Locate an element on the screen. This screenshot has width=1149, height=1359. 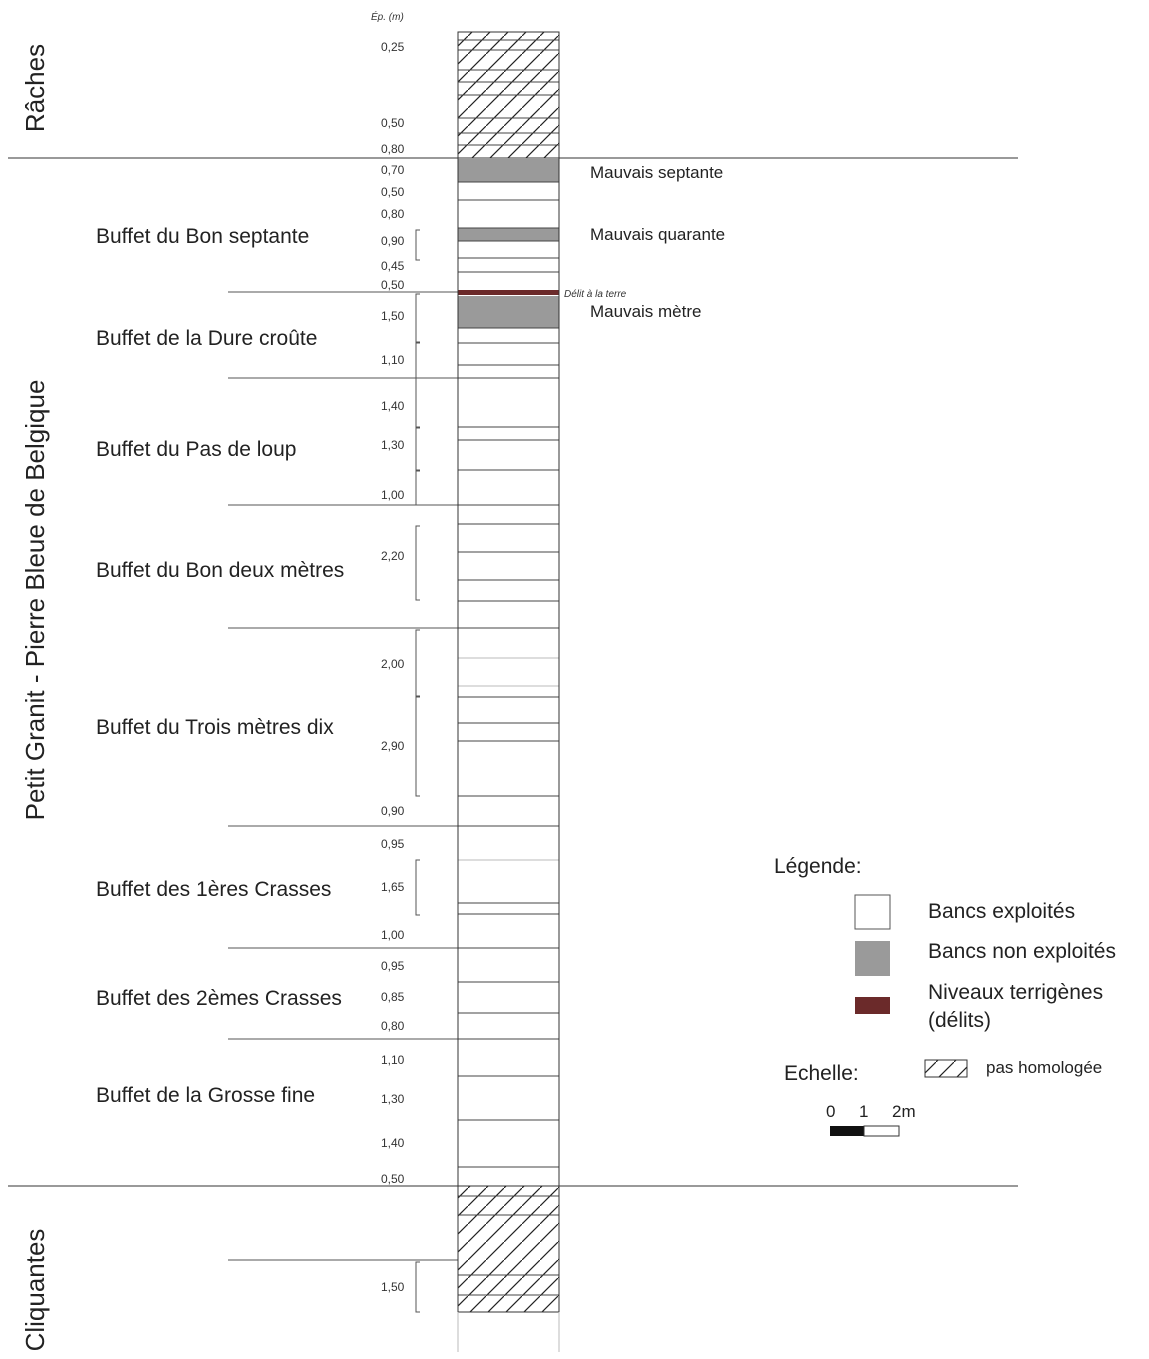
thickness-brackets is located at coordinates (417, 771).